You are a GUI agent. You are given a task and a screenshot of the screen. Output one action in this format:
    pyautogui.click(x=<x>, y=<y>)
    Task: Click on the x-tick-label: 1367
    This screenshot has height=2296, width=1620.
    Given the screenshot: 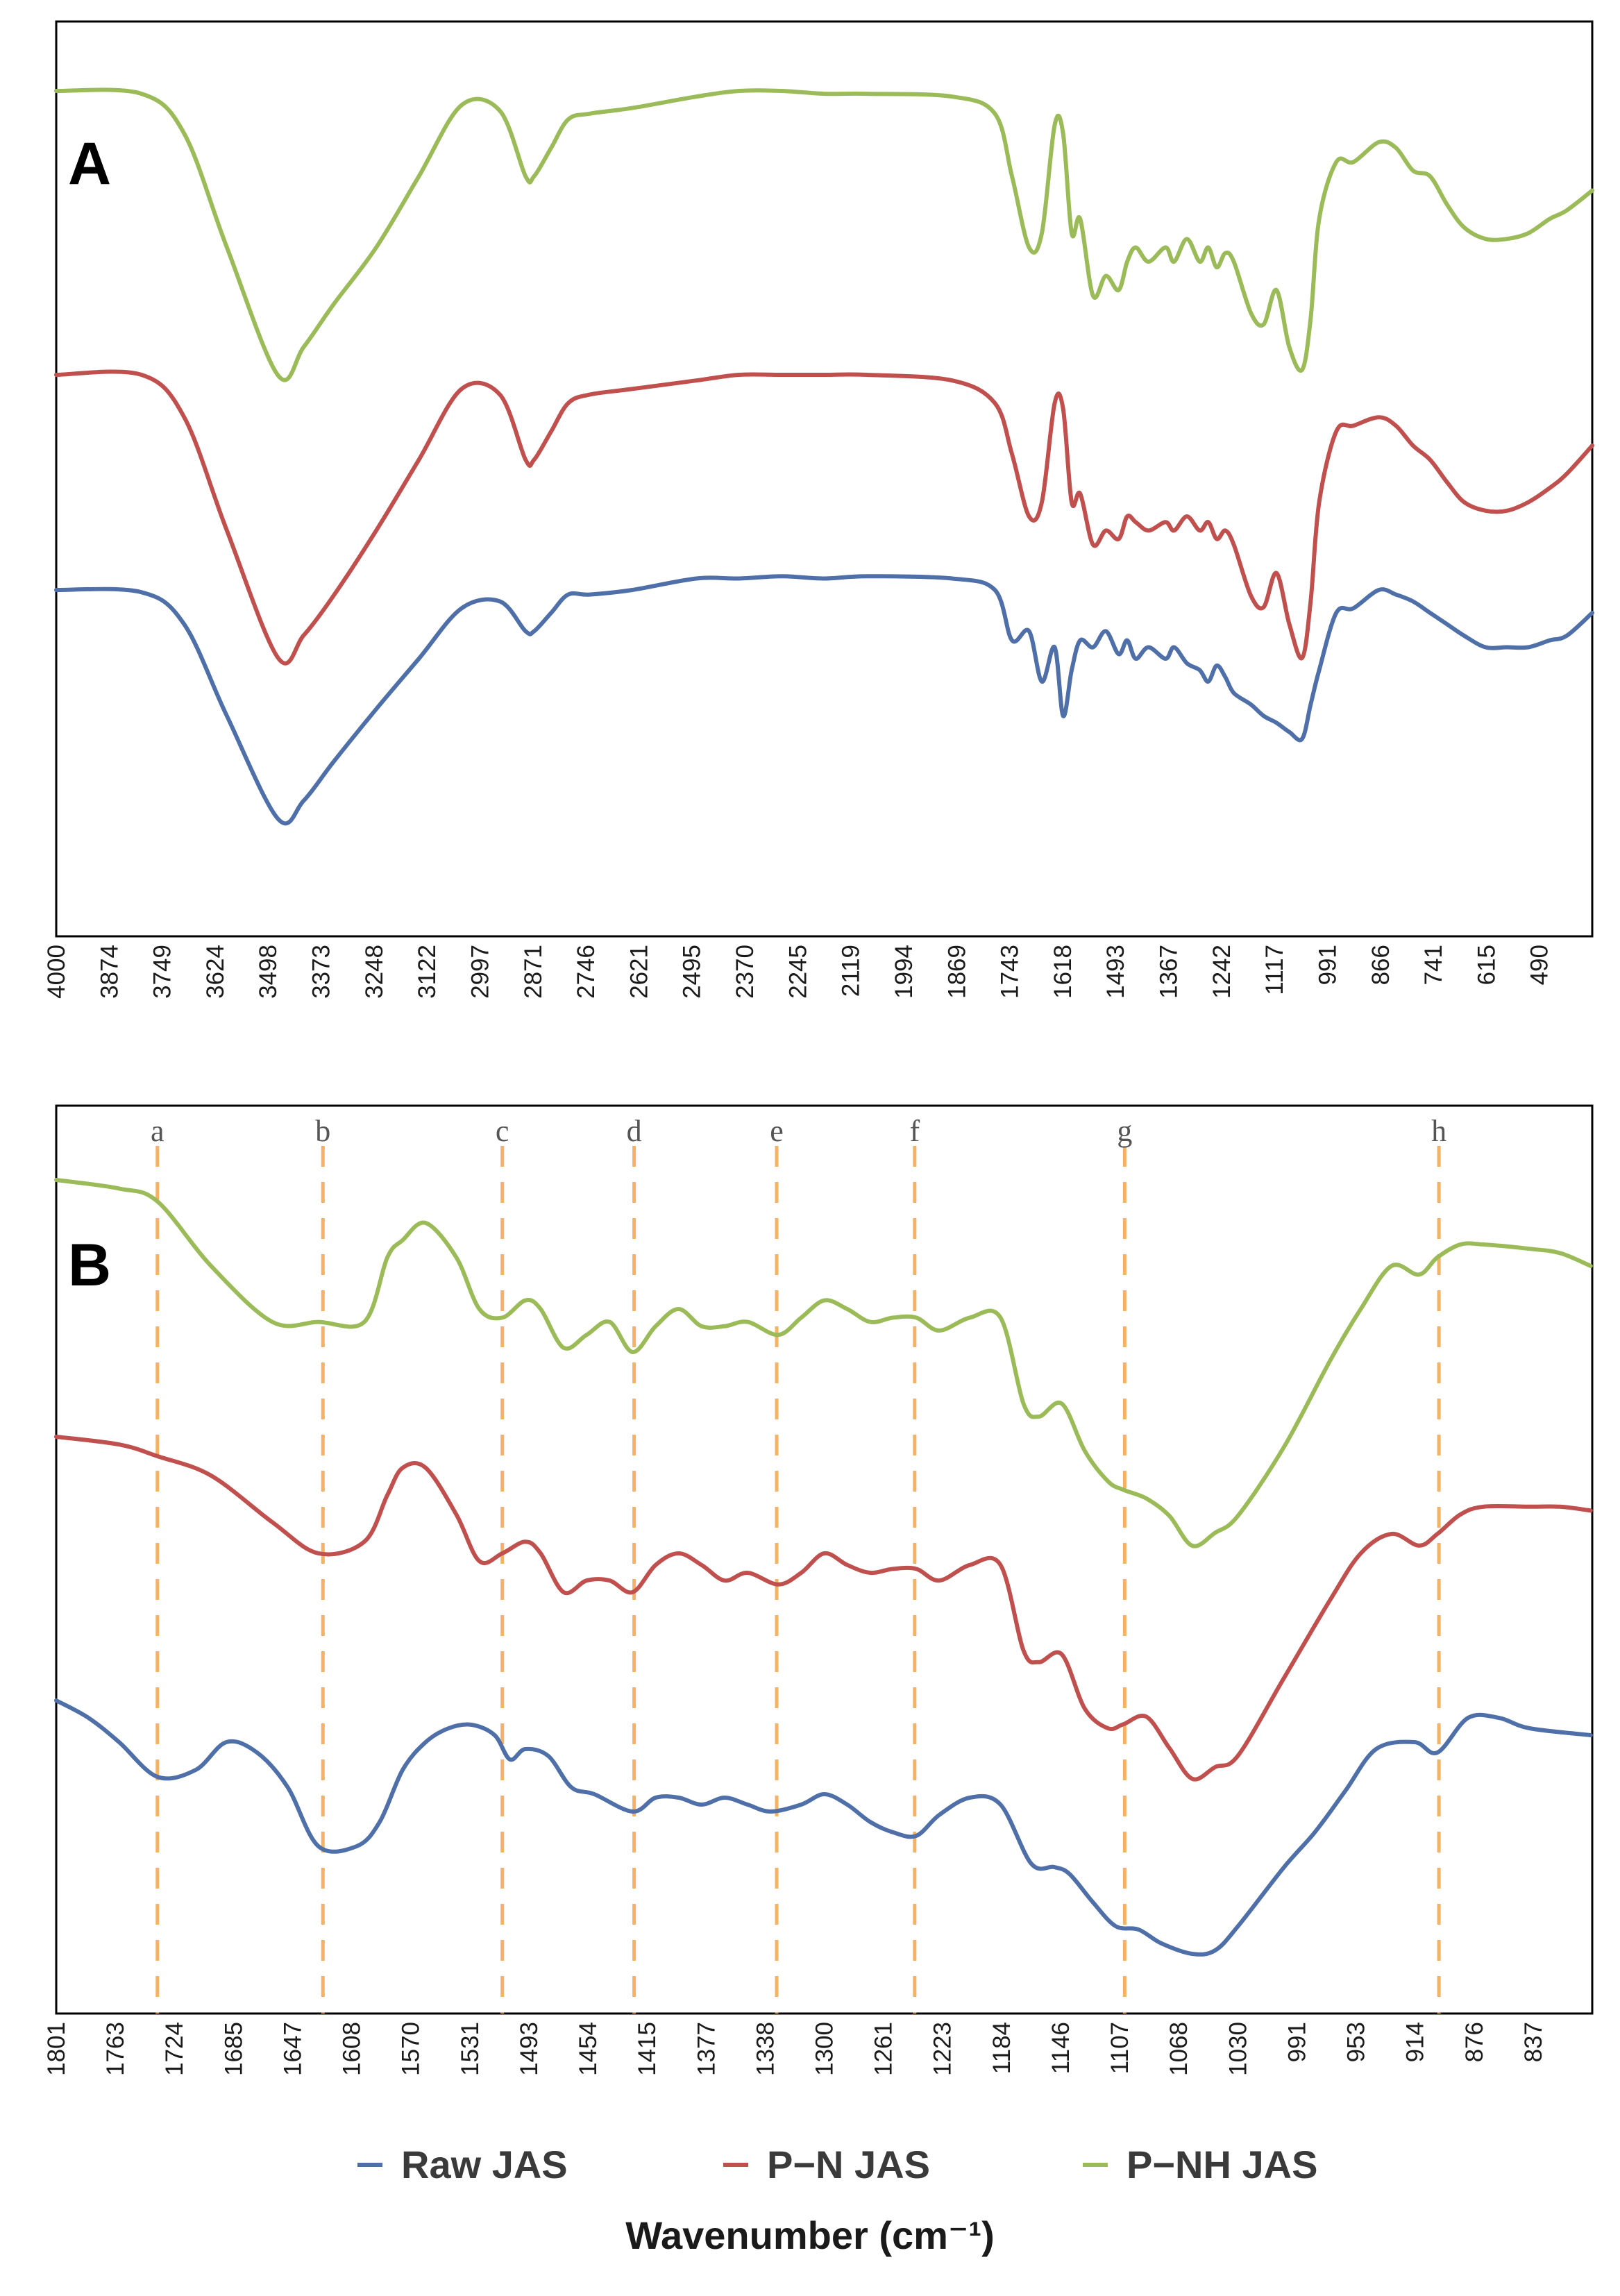 What is the action you would take?
    pyautogui.click(x=1169, y=972)
    